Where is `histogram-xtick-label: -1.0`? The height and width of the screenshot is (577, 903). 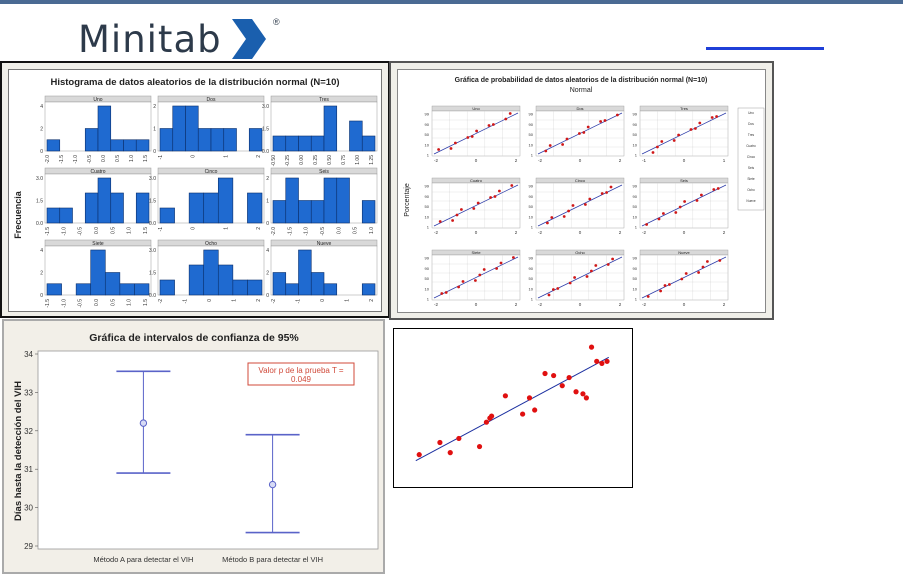 histogram-xtick-label: -1.0 is located at coordinates (64, 231).